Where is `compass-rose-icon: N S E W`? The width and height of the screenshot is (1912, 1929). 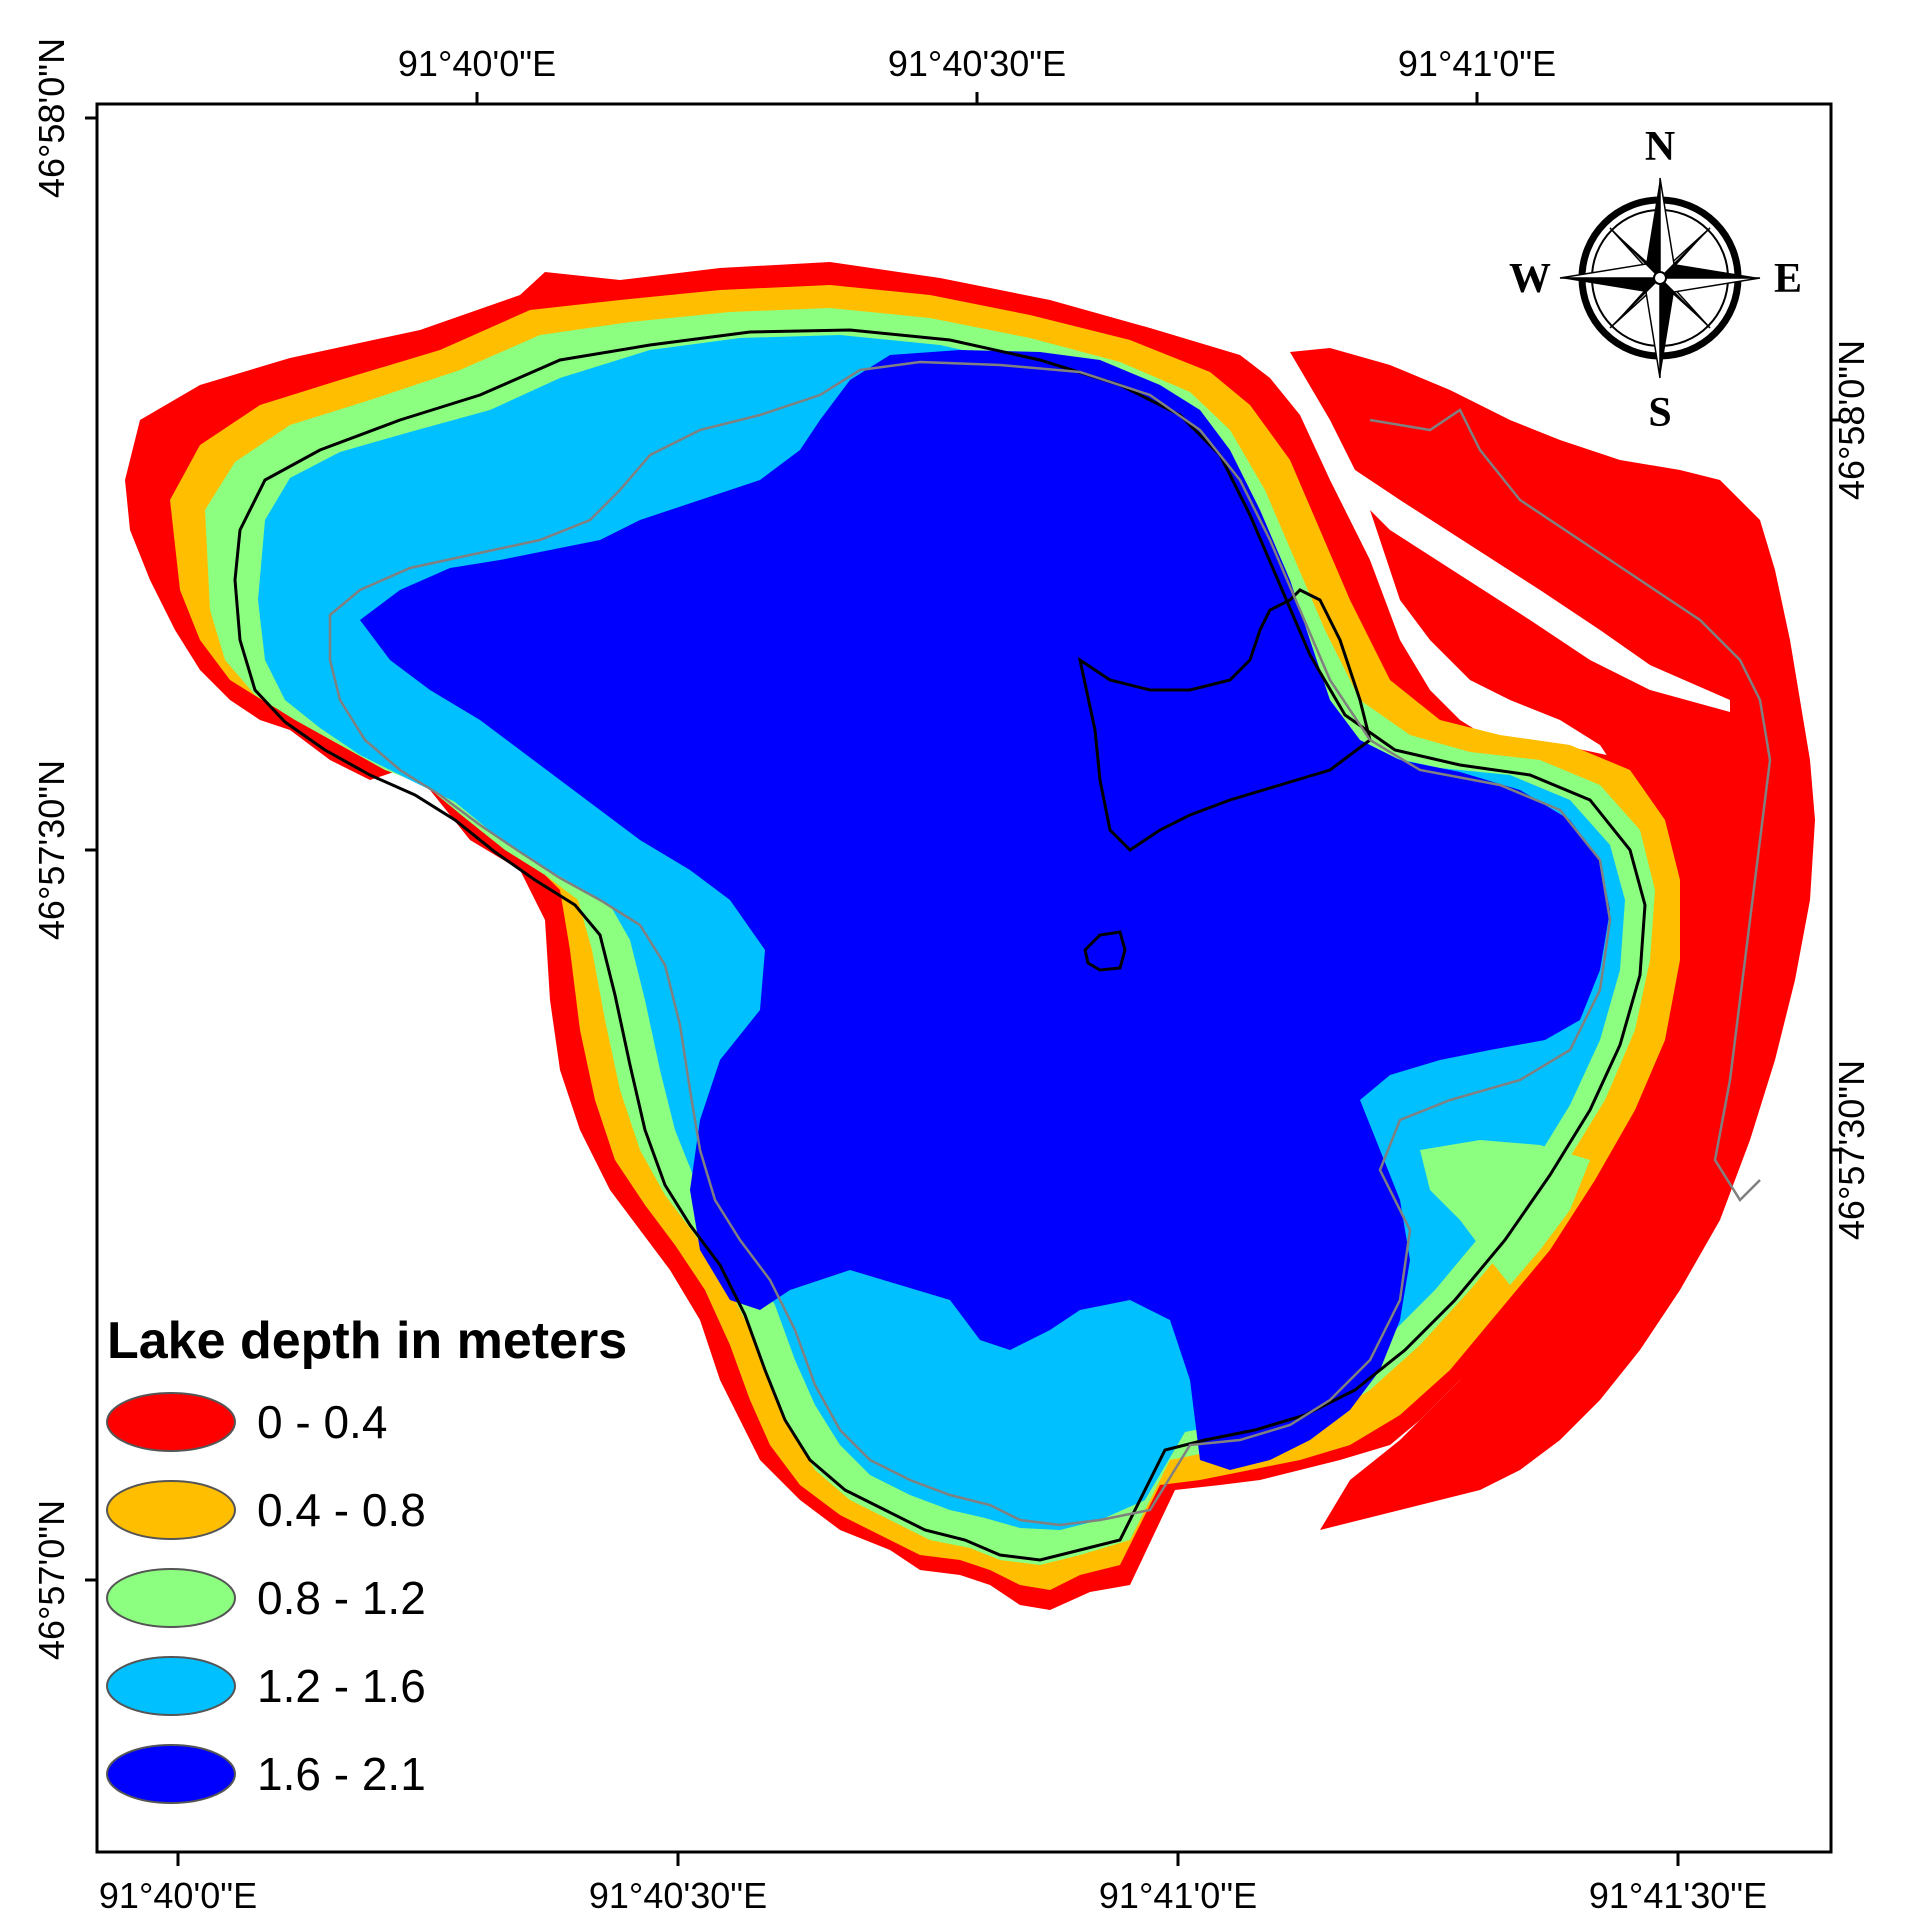
compass-rose-icon: N S E W is located at coordinates (1655, 280).